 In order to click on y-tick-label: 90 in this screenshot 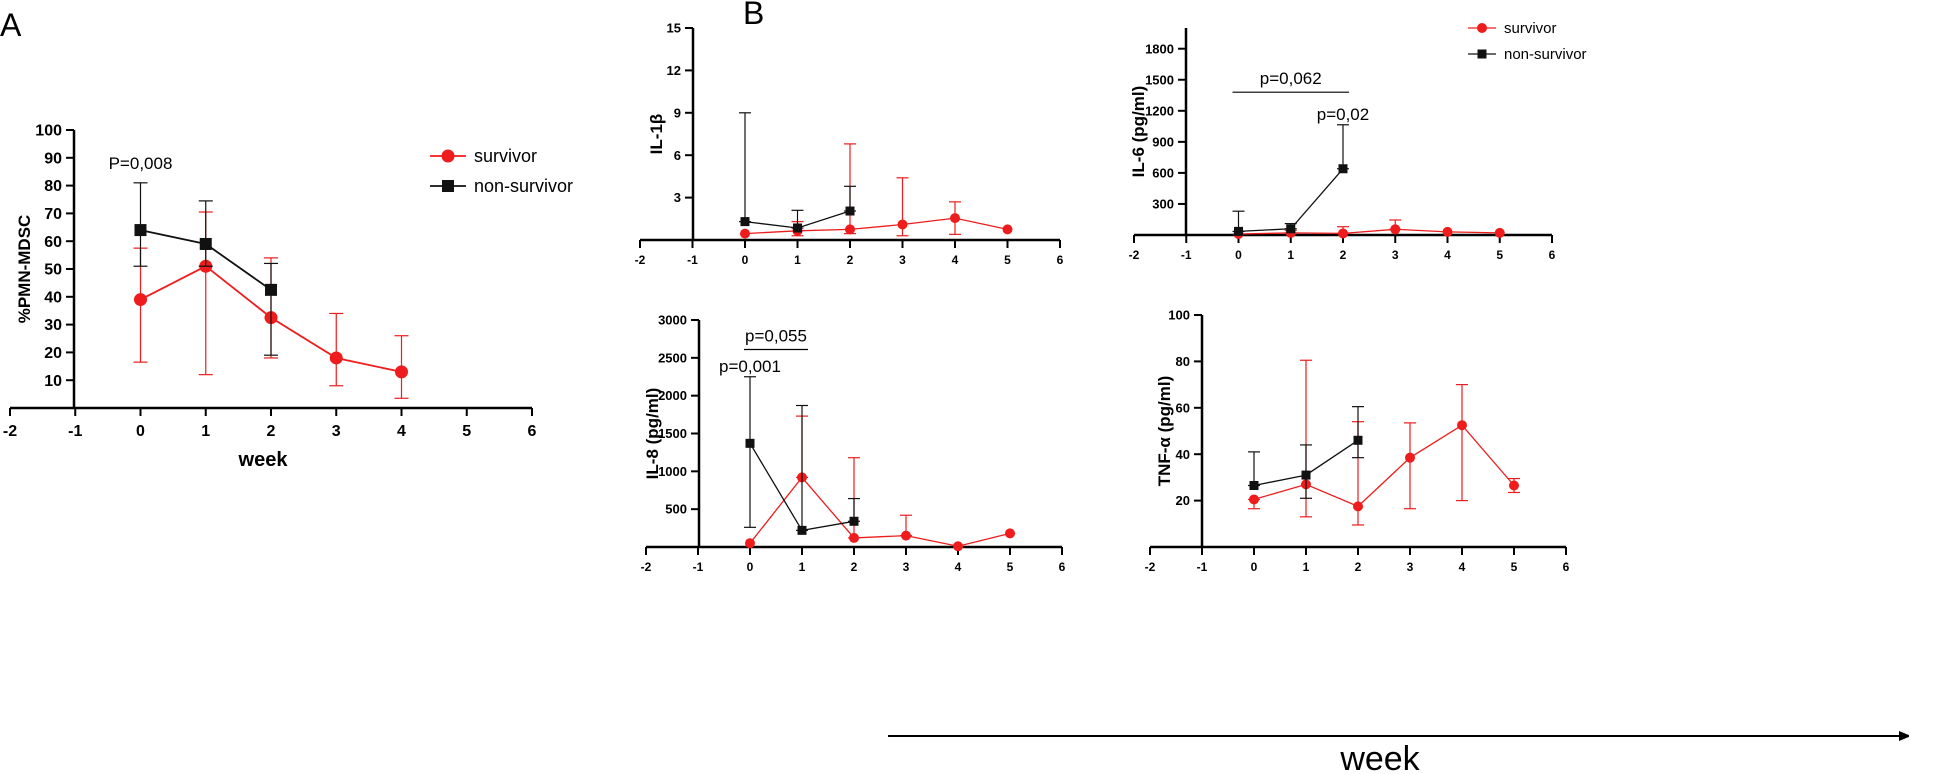, I will do `click(53, 158)`.